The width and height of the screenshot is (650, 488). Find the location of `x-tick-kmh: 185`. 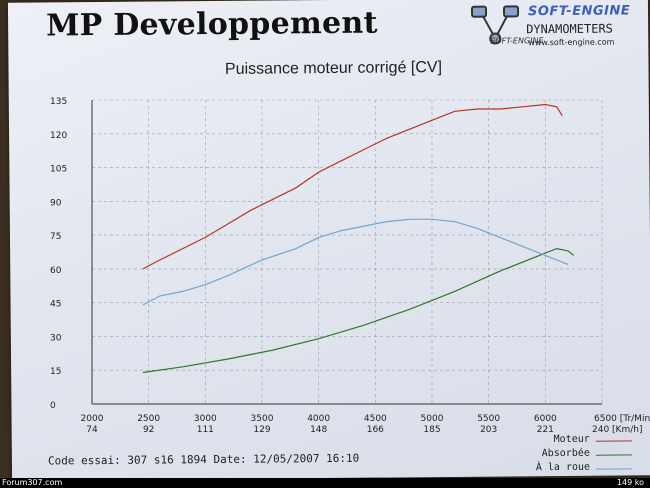

x-tick-kmh: 185 is located at coordinates (431, 430).